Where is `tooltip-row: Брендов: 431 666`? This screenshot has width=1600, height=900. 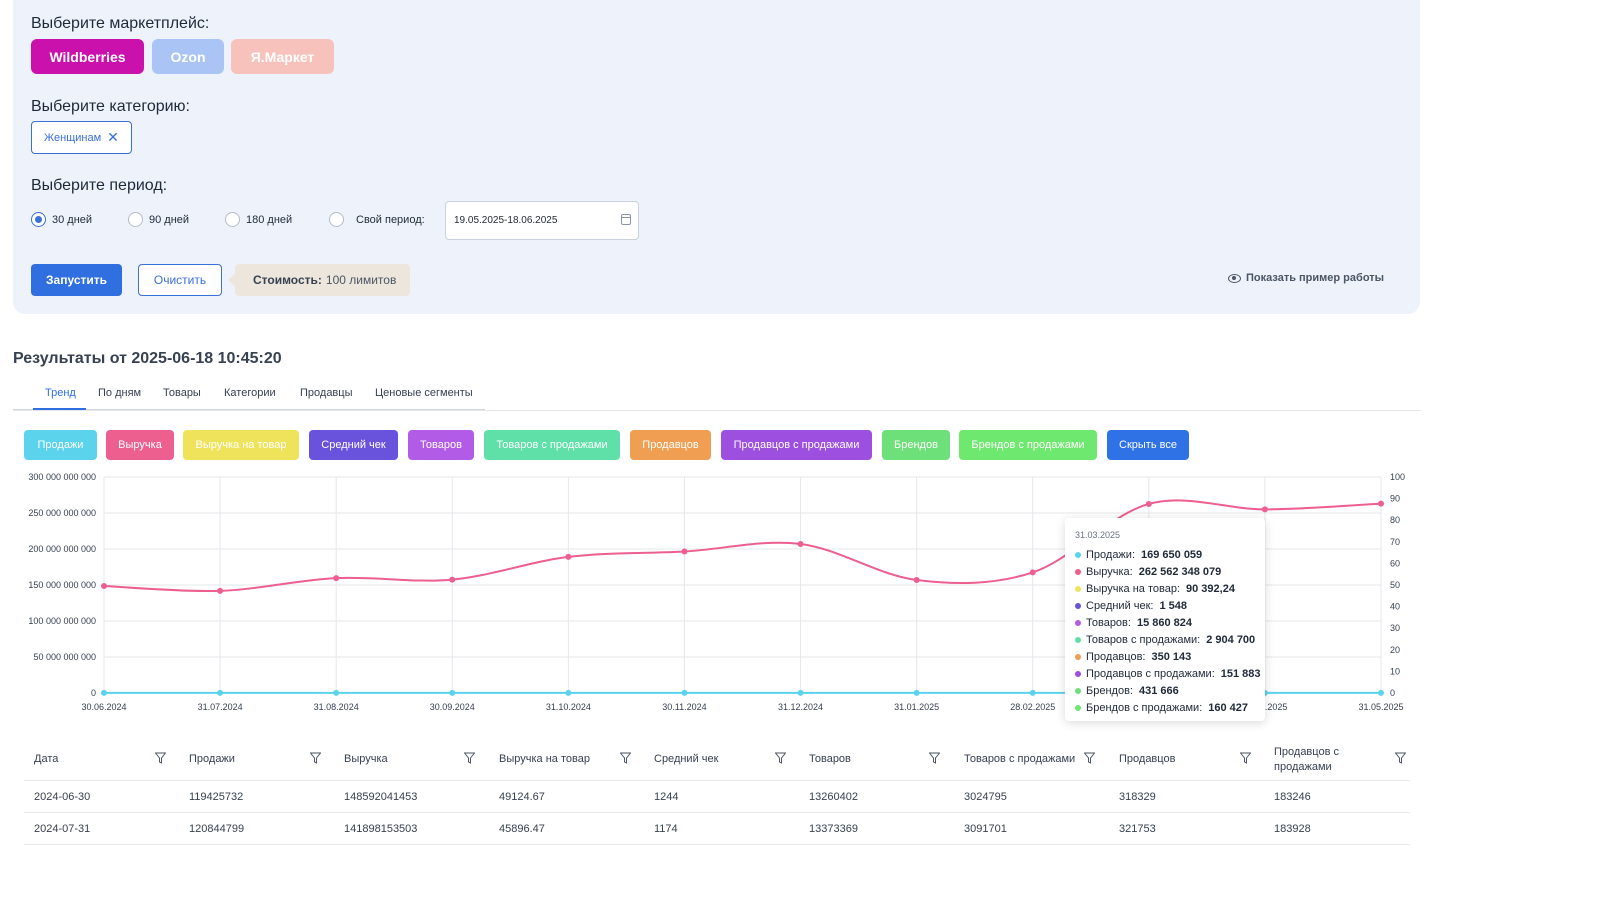 tooltip-row: Брендов: 431 666 is located at coordinates (1165, 690).